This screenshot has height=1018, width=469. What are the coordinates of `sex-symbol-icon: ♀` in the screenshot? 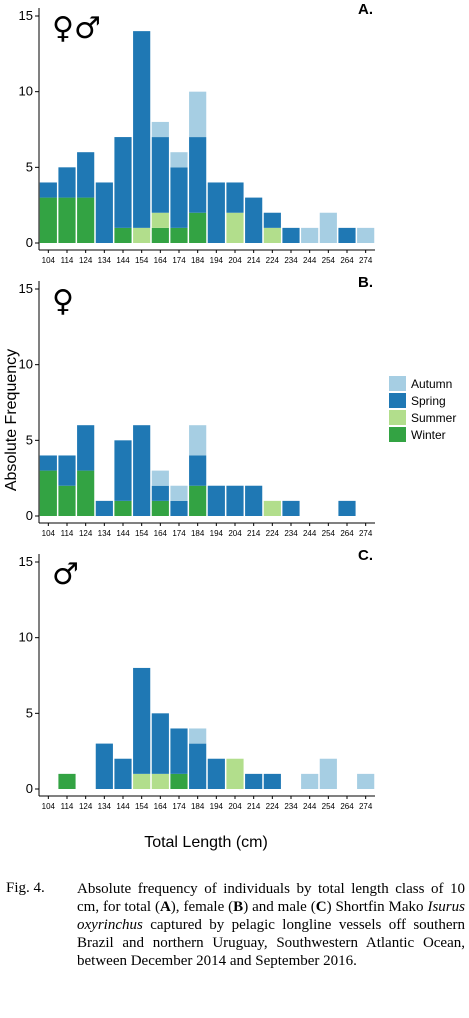 It's located at (63, 301).